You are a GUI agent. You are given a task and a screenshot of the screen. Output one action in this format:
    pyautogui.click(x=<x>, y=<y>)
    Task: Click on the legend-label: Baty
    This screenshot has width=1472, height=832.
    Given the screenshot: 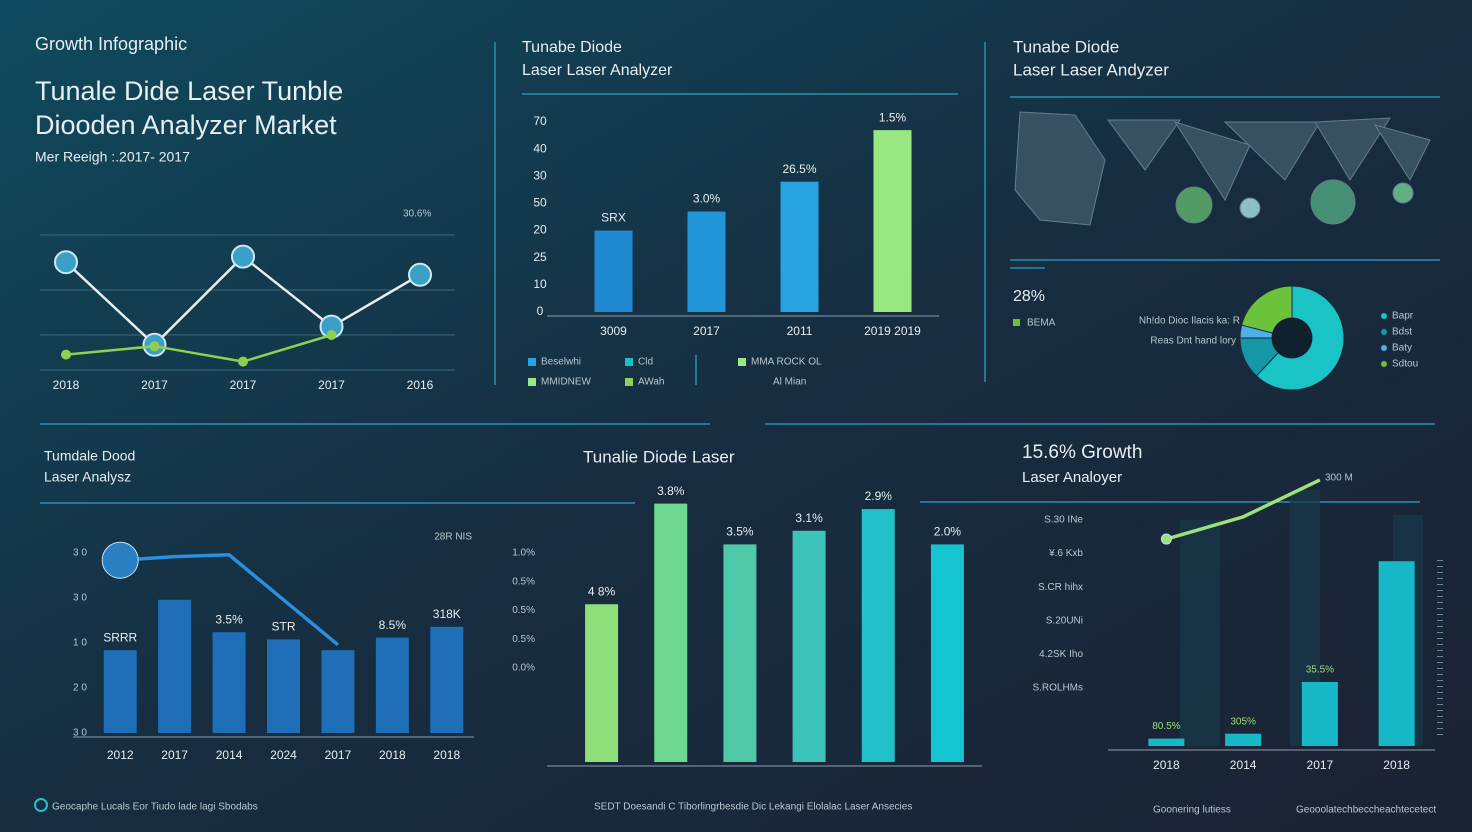 What is the action you would take?
    pyautogui.click(x=1402, y=348)
    